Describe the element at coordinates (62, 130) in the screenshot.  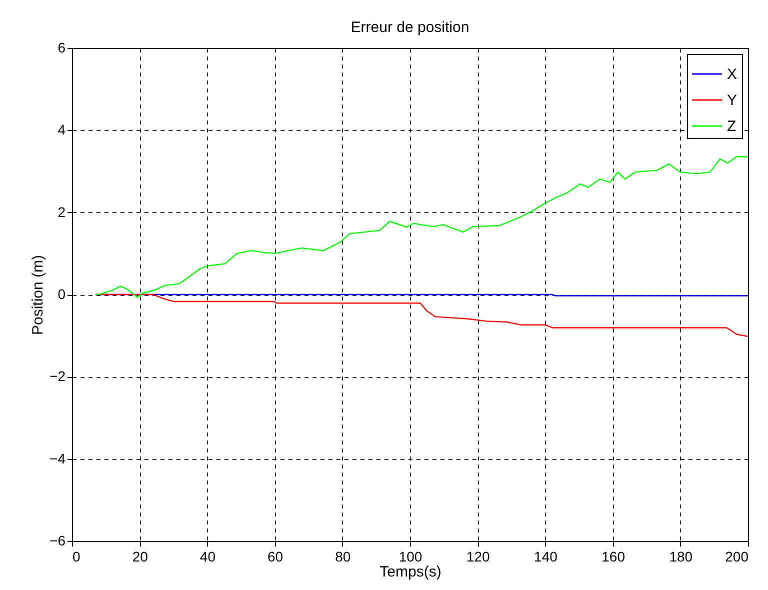
I see `y-tick-label: 4` at that location.